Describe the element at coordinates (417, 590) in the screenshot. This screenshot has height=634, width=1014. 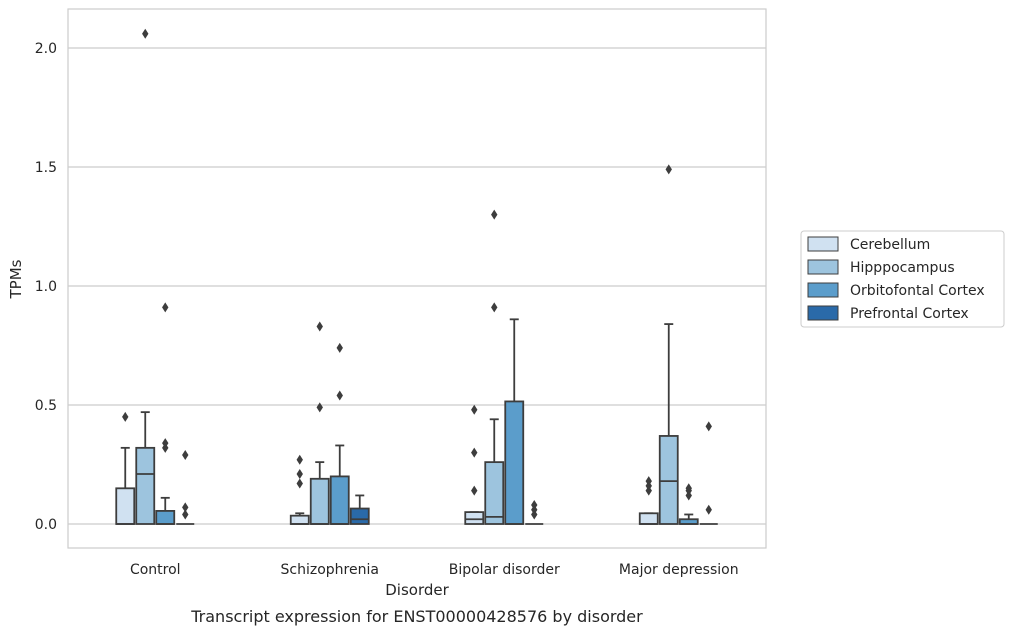
I see `x-axis-label: Disorder` at that location.